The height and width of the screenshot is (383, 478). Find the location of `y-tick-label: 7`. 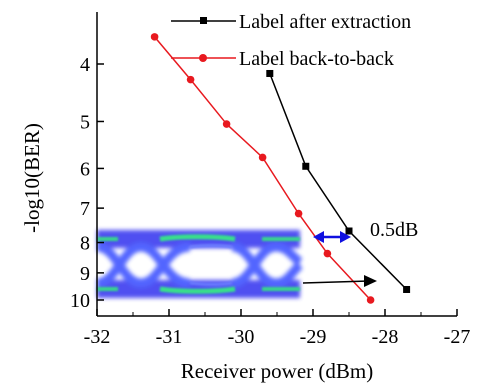

y-tick-label: 7 is located at coordinates (85, 209).